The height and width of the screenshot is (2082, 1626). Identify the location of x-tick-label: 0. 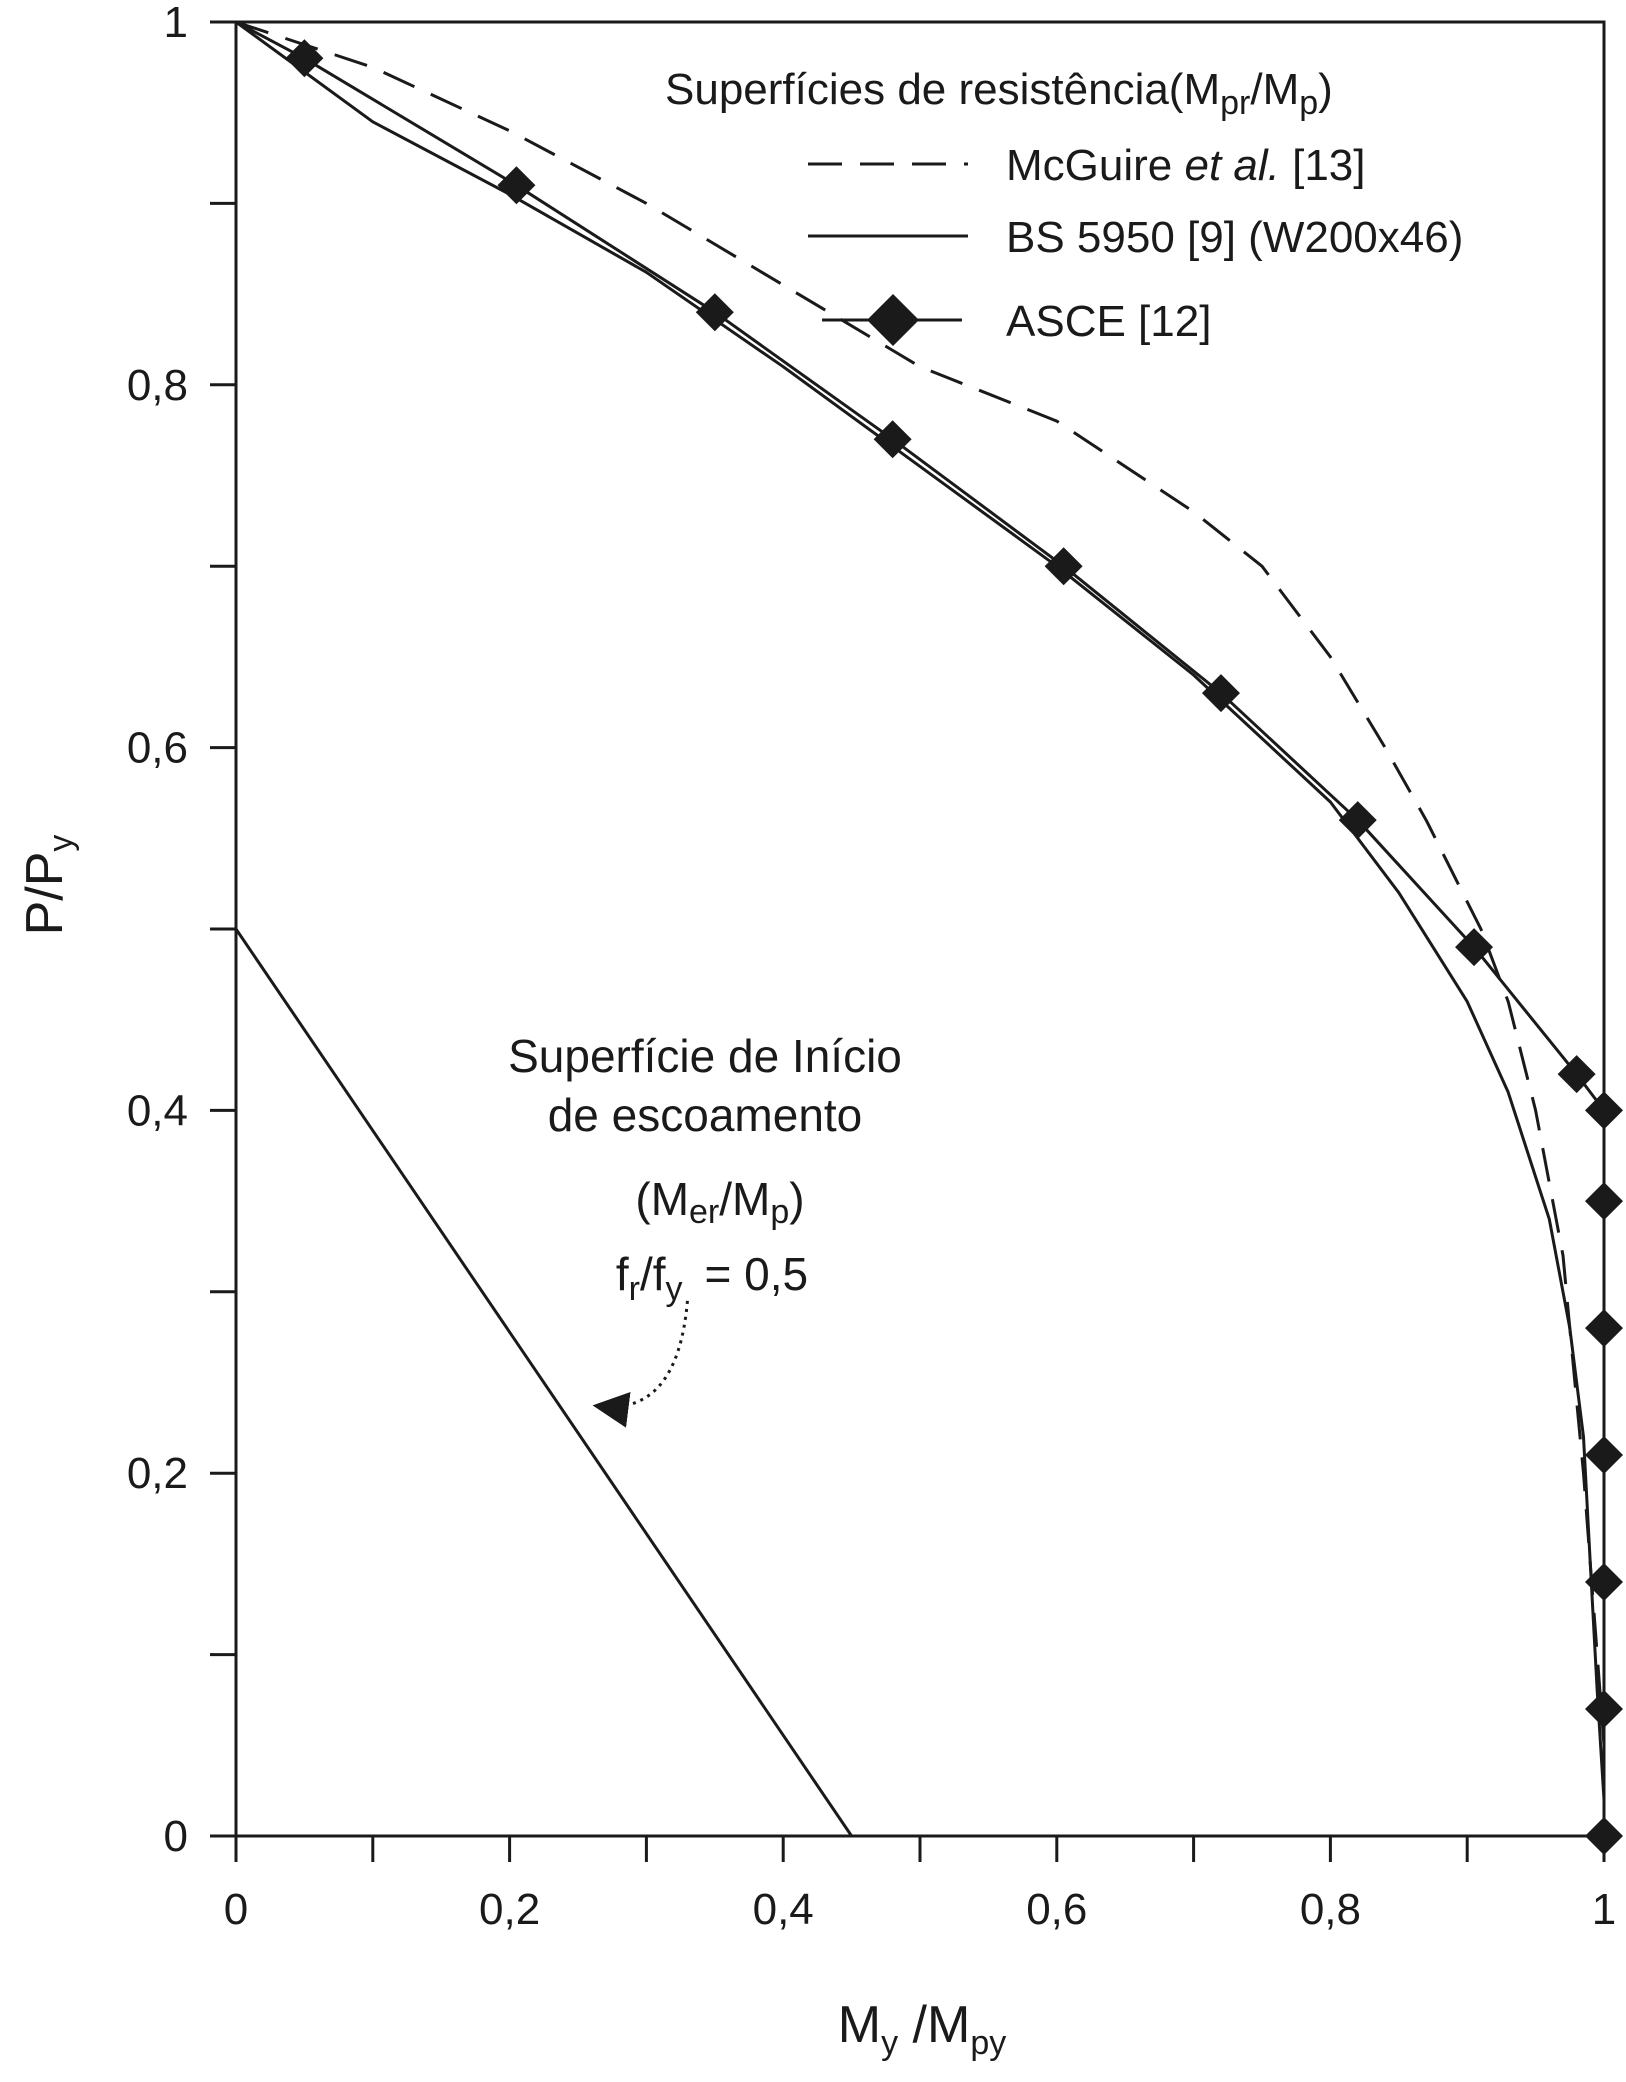
(236, 1909).